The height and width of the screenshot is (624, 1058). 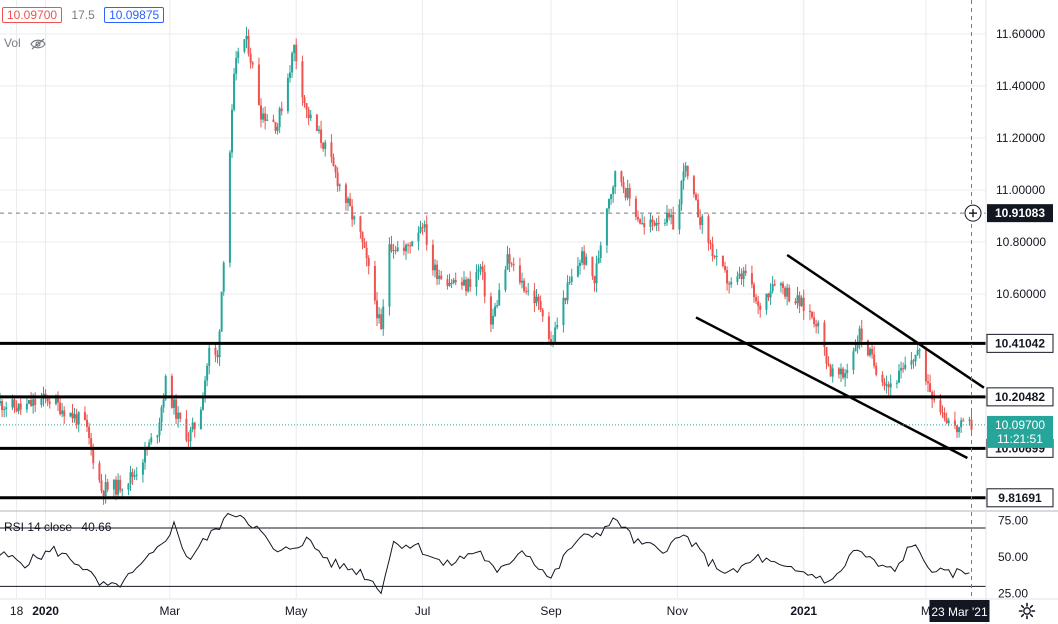 What do you see at coordinates (551, 611) in the screenshot?
I see `time-tick-label: Sep` at bounding box center [551, 611].